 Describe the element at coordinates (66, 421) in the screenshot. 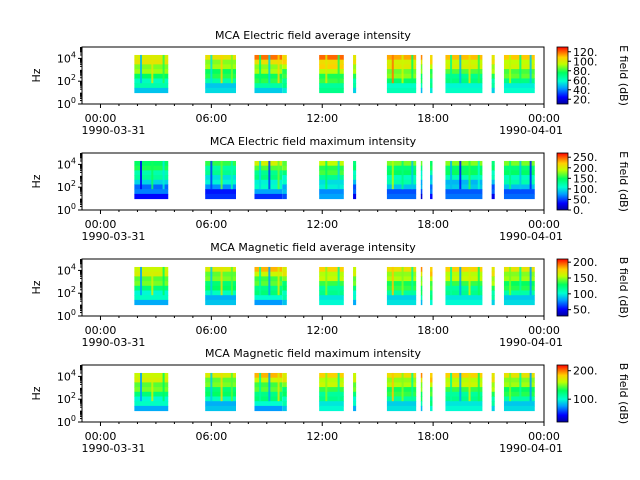

I see `y-tick-label: 10⁰` at that location.